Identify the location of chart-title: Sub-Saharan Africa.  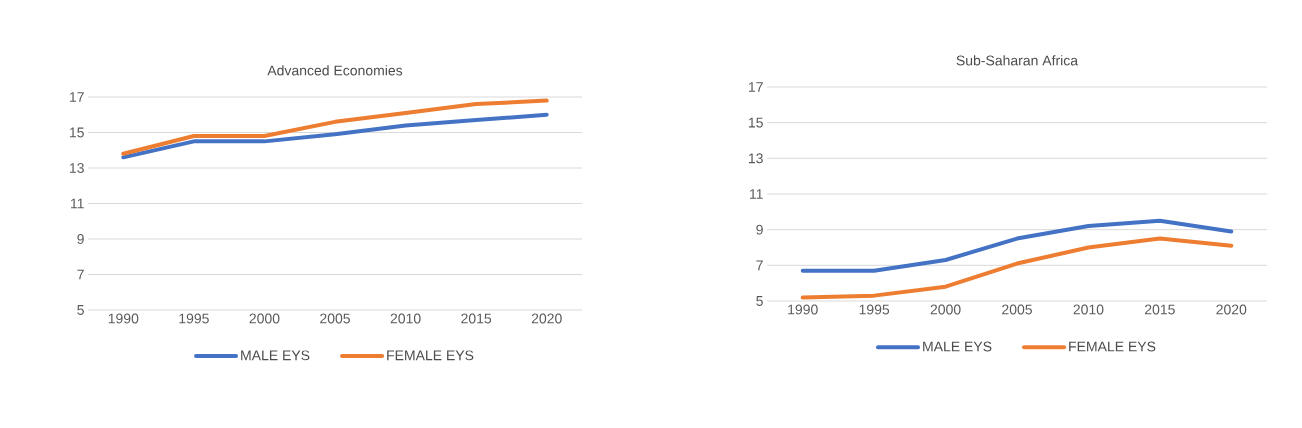
(1017, 60).